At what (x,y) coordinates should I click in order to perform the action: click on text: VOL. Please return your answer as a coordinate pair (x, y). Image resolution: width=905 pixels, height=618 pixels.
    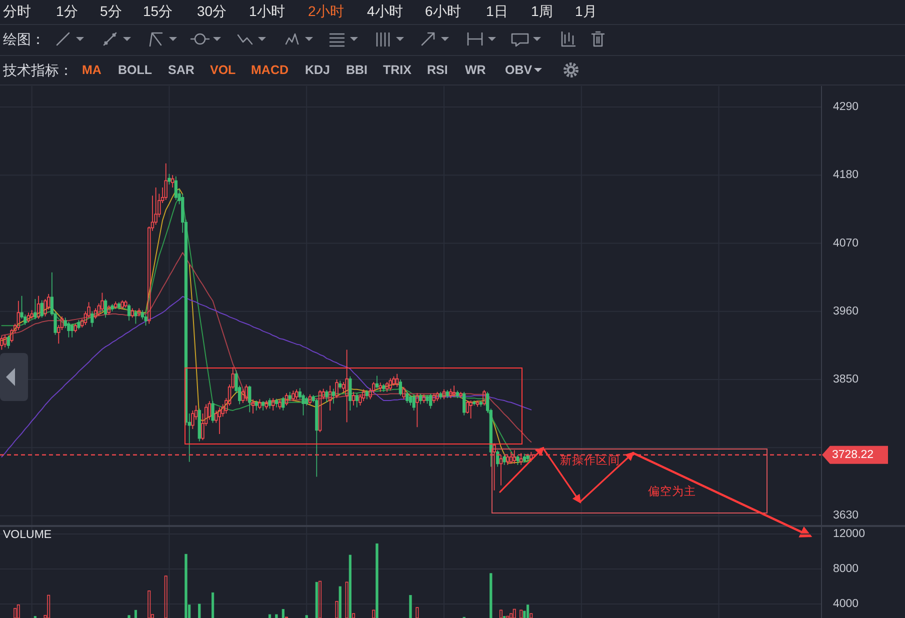
    Looking at the image, I should click on (223, 70).